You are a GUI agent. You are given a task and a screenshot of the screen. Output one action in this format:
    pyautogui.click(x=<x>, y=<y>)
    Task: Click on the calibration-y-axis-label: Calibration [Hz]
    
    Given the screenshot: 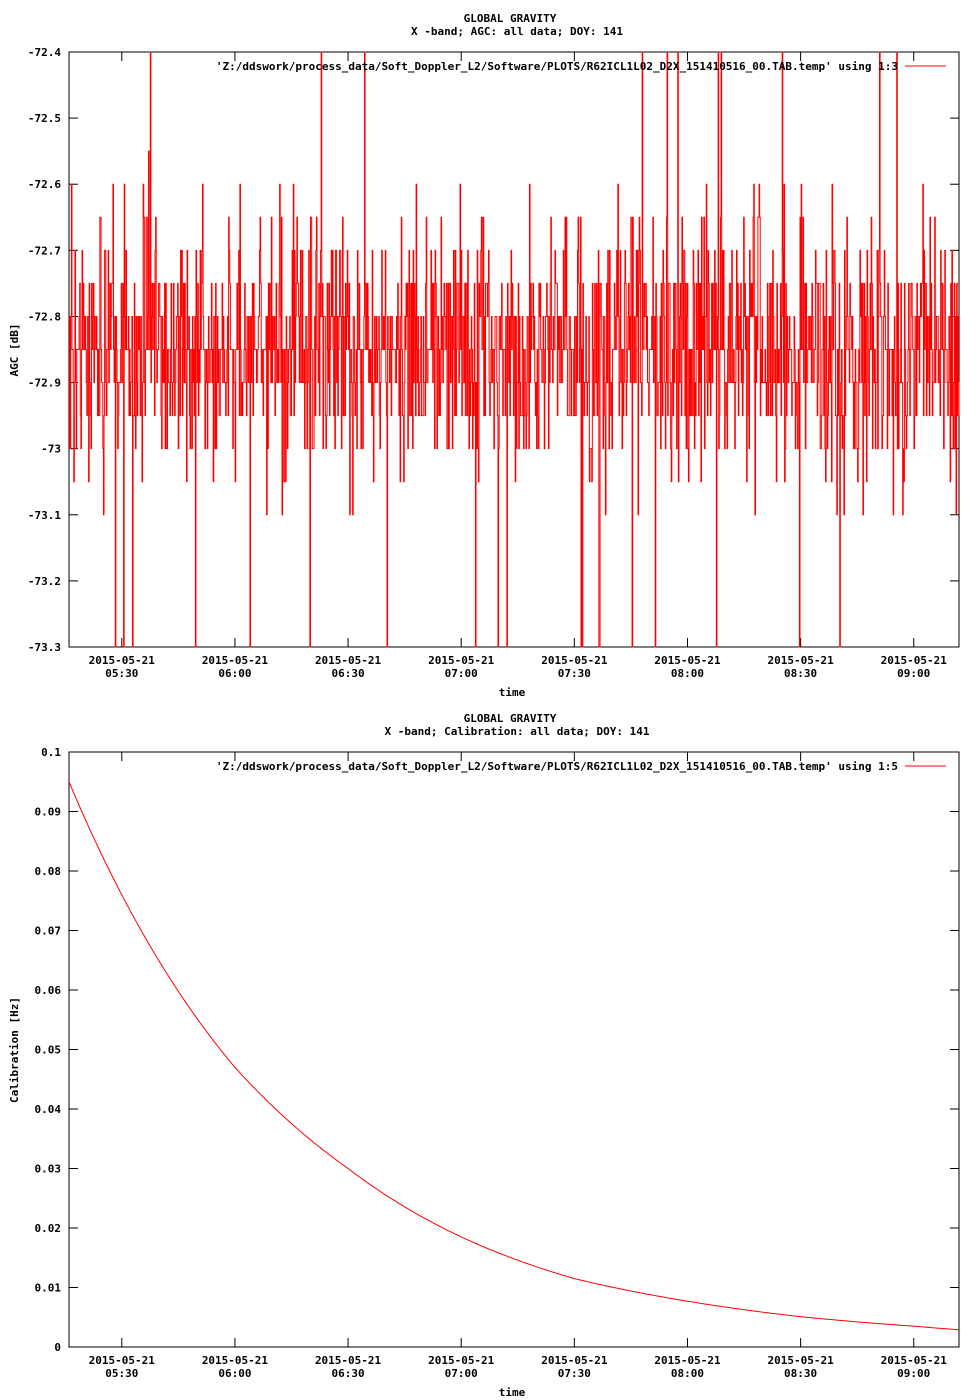 What is the action you would take?
    pyautogui.click(x=14, y=1050)
    